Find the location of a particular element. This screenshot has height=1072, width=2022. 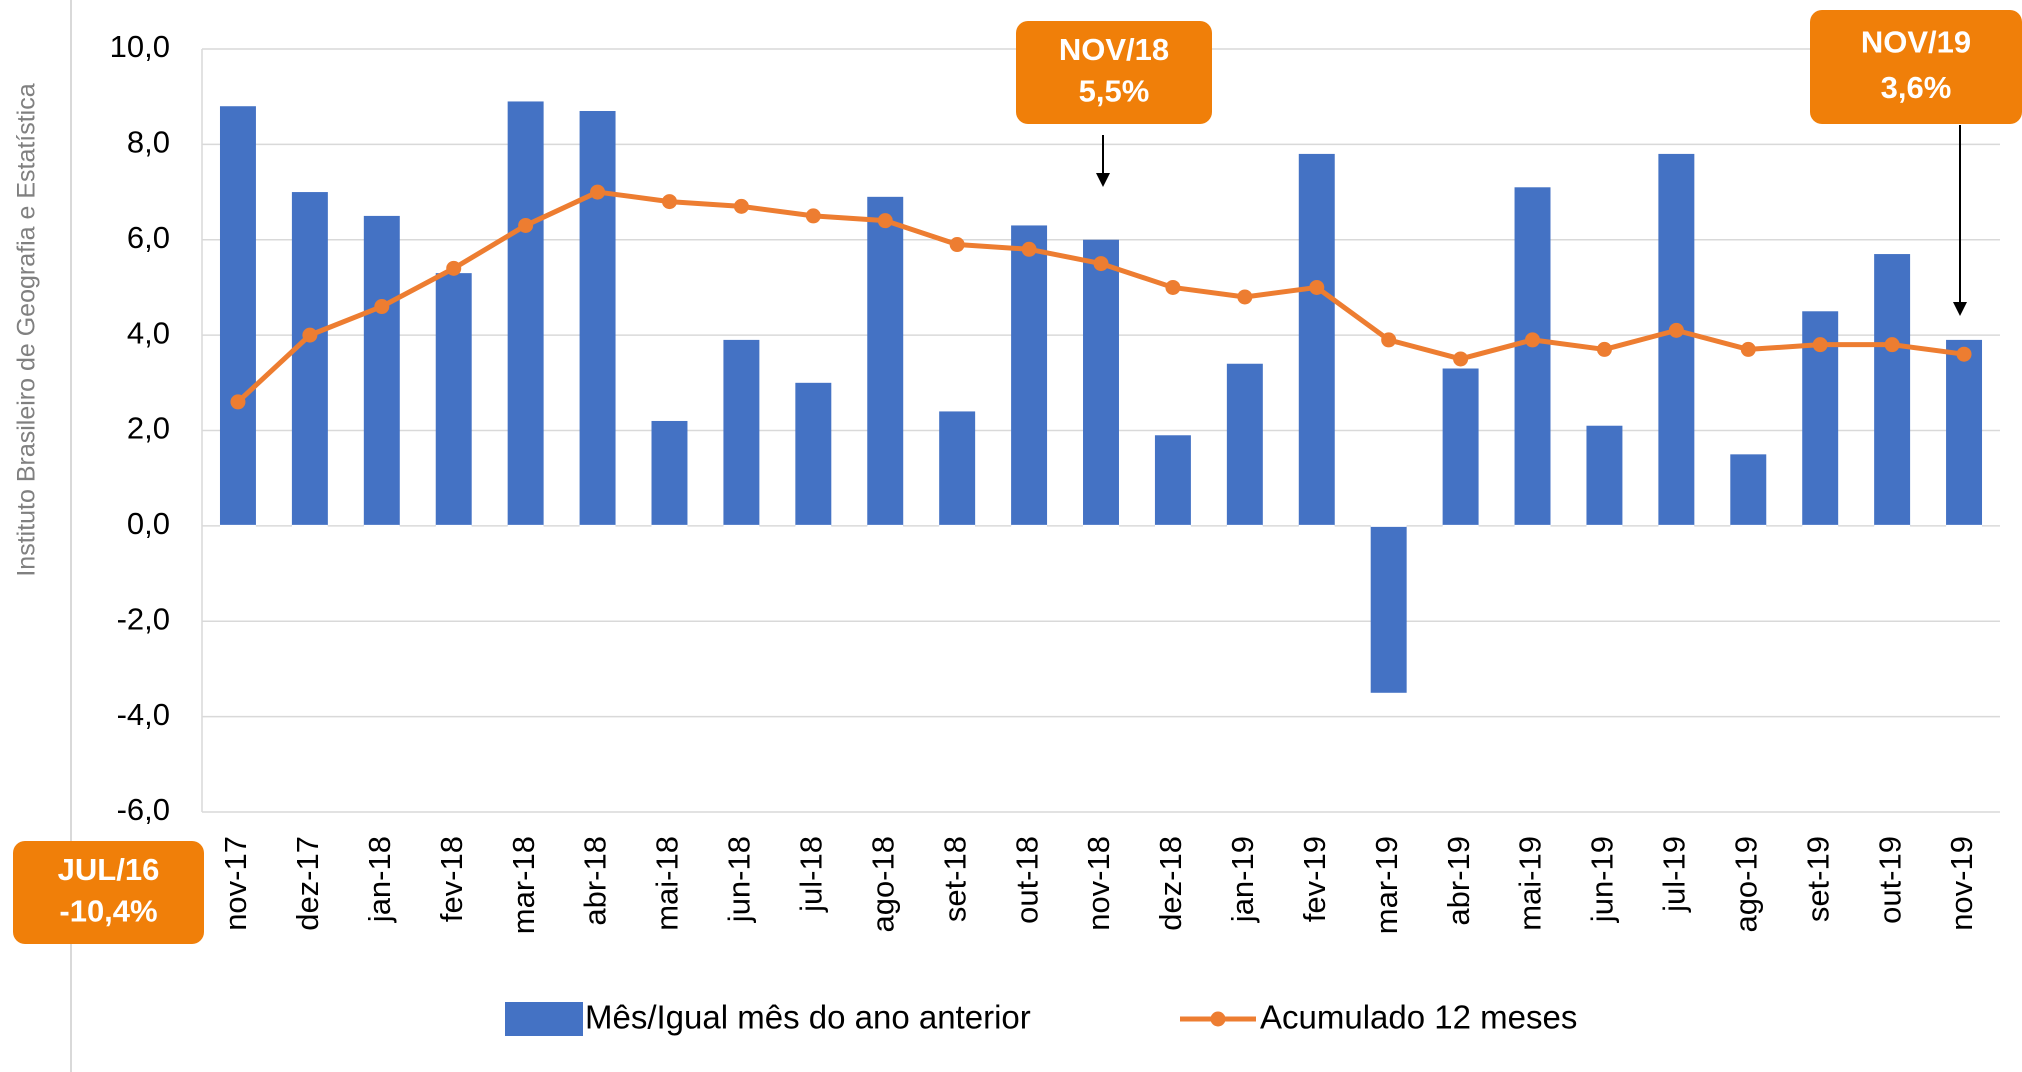

annotation-text: 5,5% is located at coordinates (1114, 90).